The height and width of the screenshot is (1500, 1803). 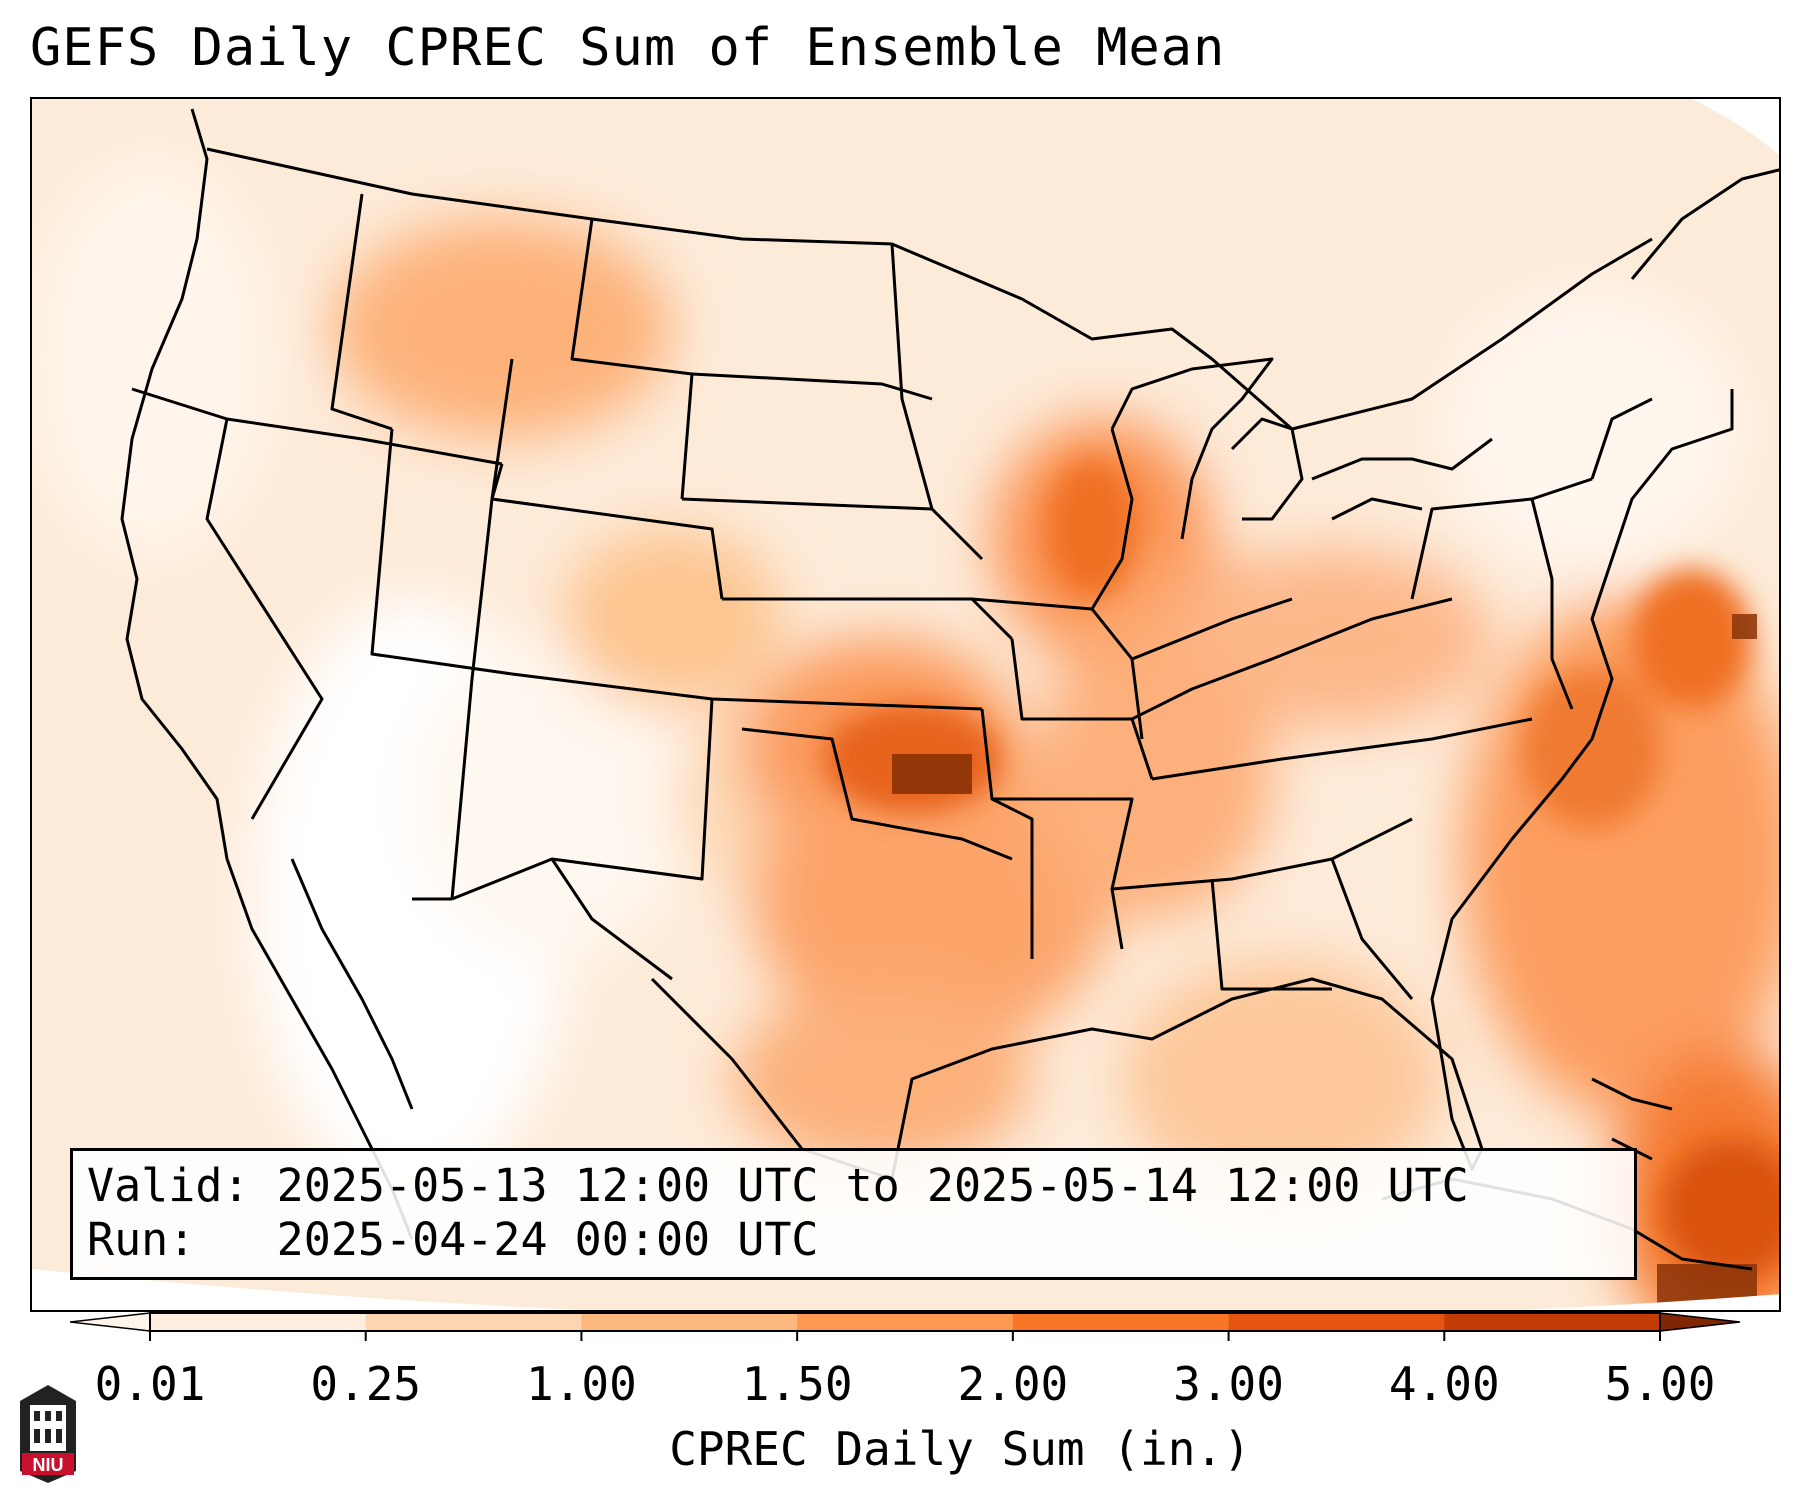 What do you see at coordinates (581, 1384) in the screenshot?
I see `colorbar-tick-label: 1.00` at bounding box center [581, 1384].